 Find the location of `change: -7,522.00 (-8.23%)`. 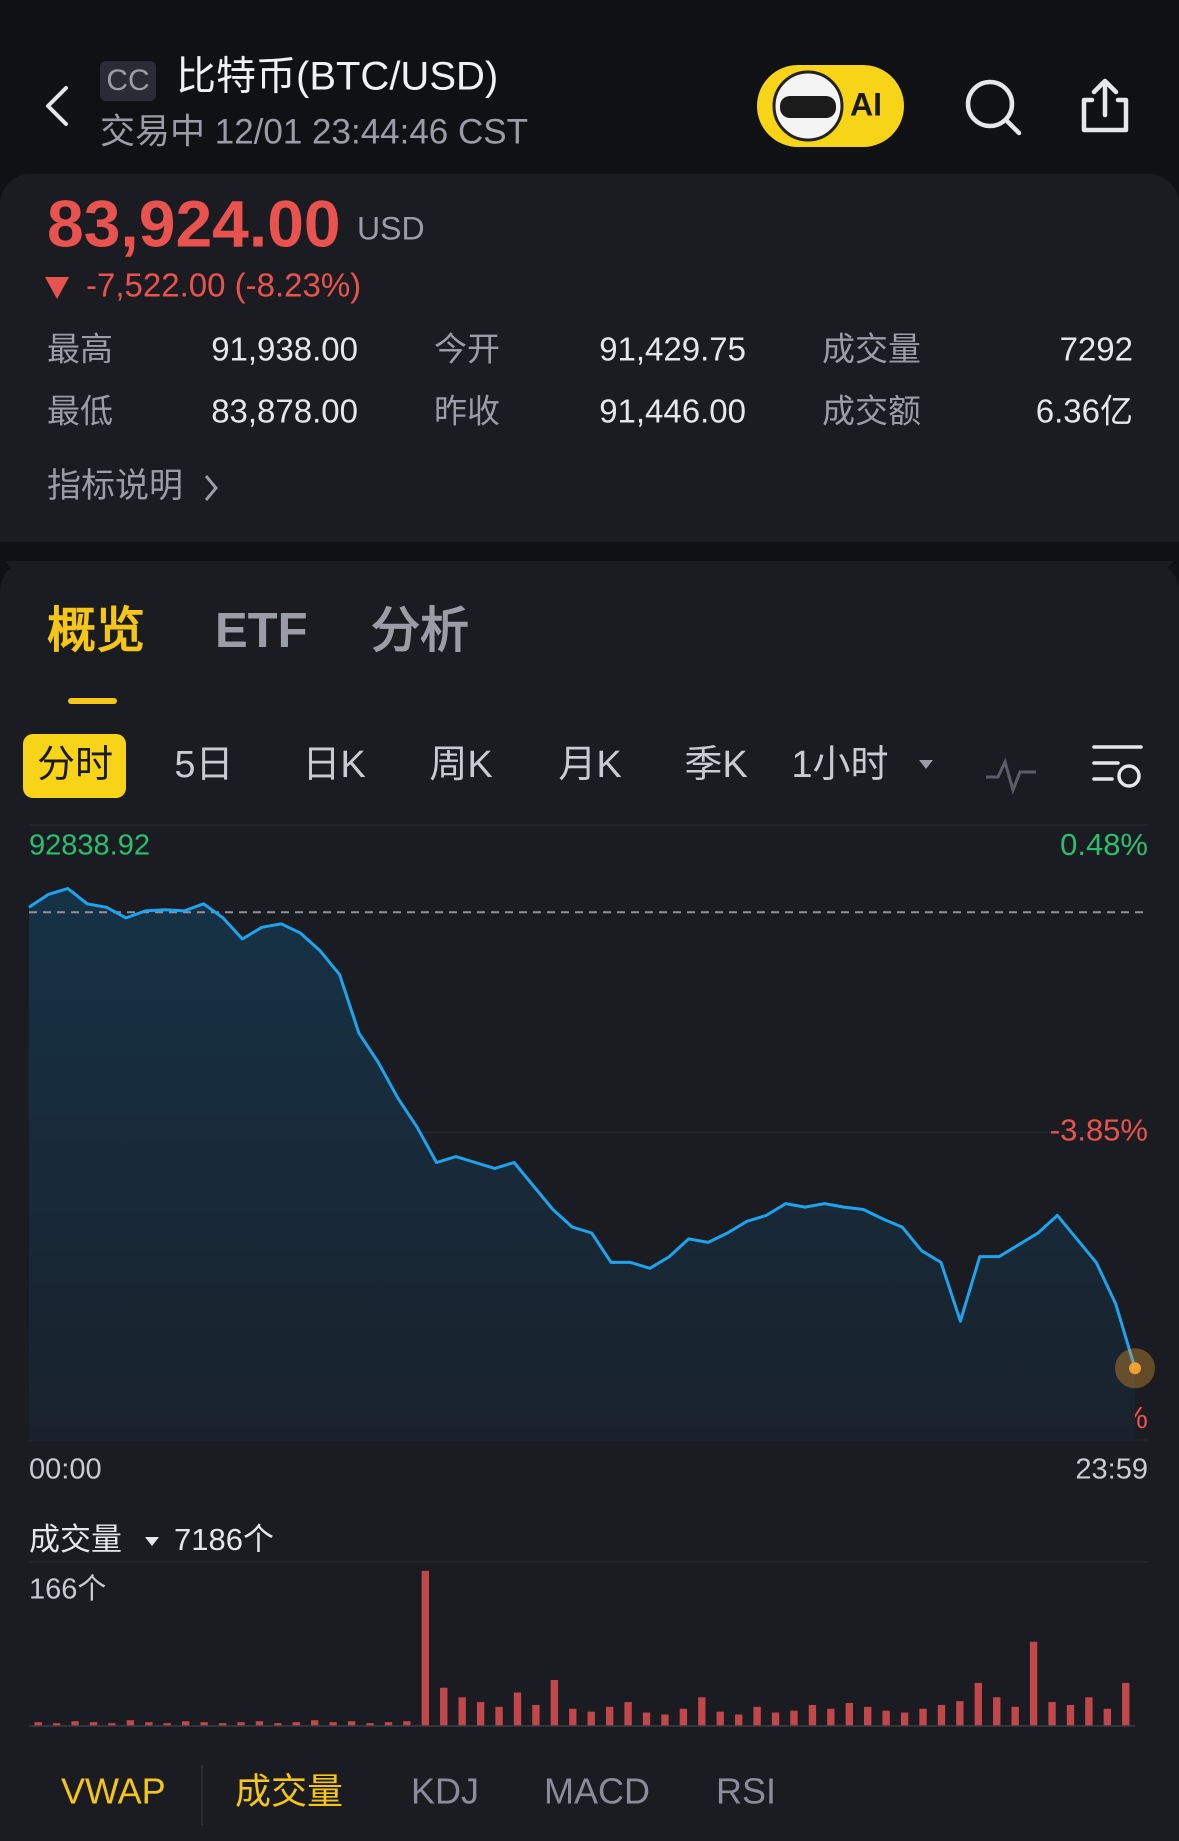

change: -7,522.00 (-8.23%) is located at coordinates (223, 285).